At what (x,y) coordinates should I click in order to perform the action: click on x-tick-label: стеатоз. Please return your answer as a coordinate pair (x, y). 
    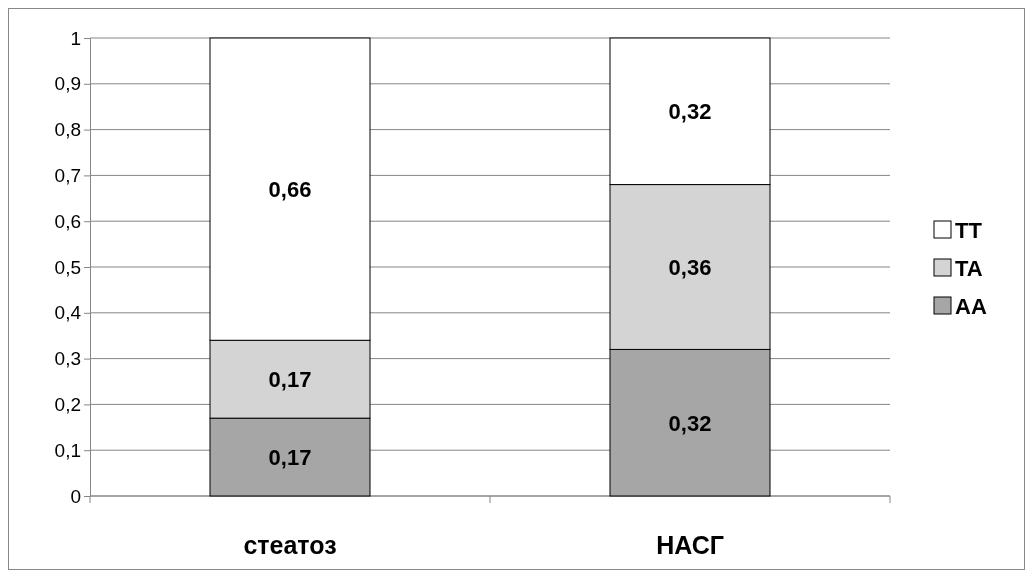
    Looking at the image, I should click on (290, 545).